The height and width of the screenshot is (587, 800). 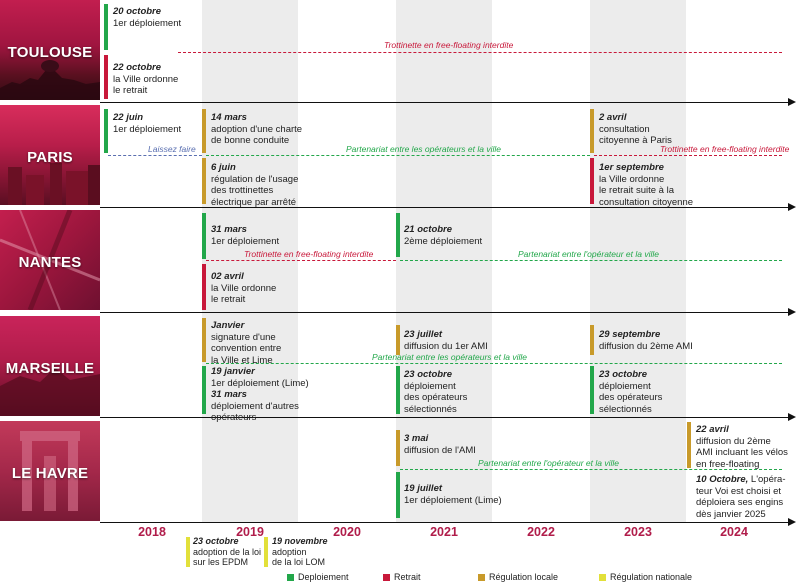 I want to click on laisser-faire-label: Laissez faire, so click(x=172, y=149).